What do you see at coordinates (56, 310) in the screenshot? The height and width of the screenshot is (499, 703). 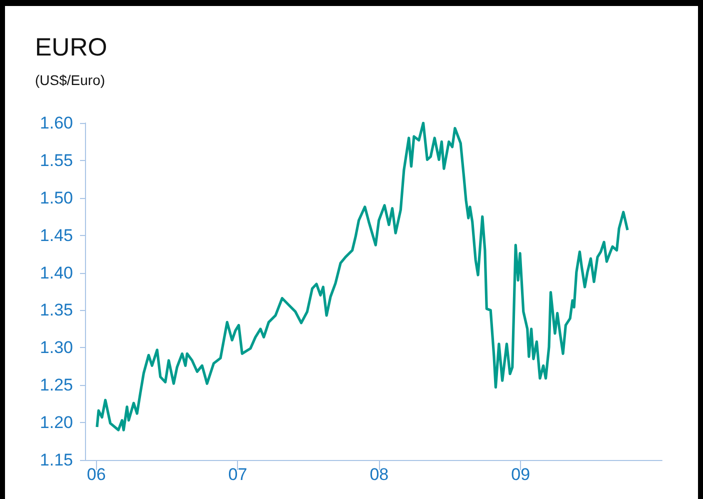 I see `y-tick-label: 1.35` at bounding box center [56, 310].